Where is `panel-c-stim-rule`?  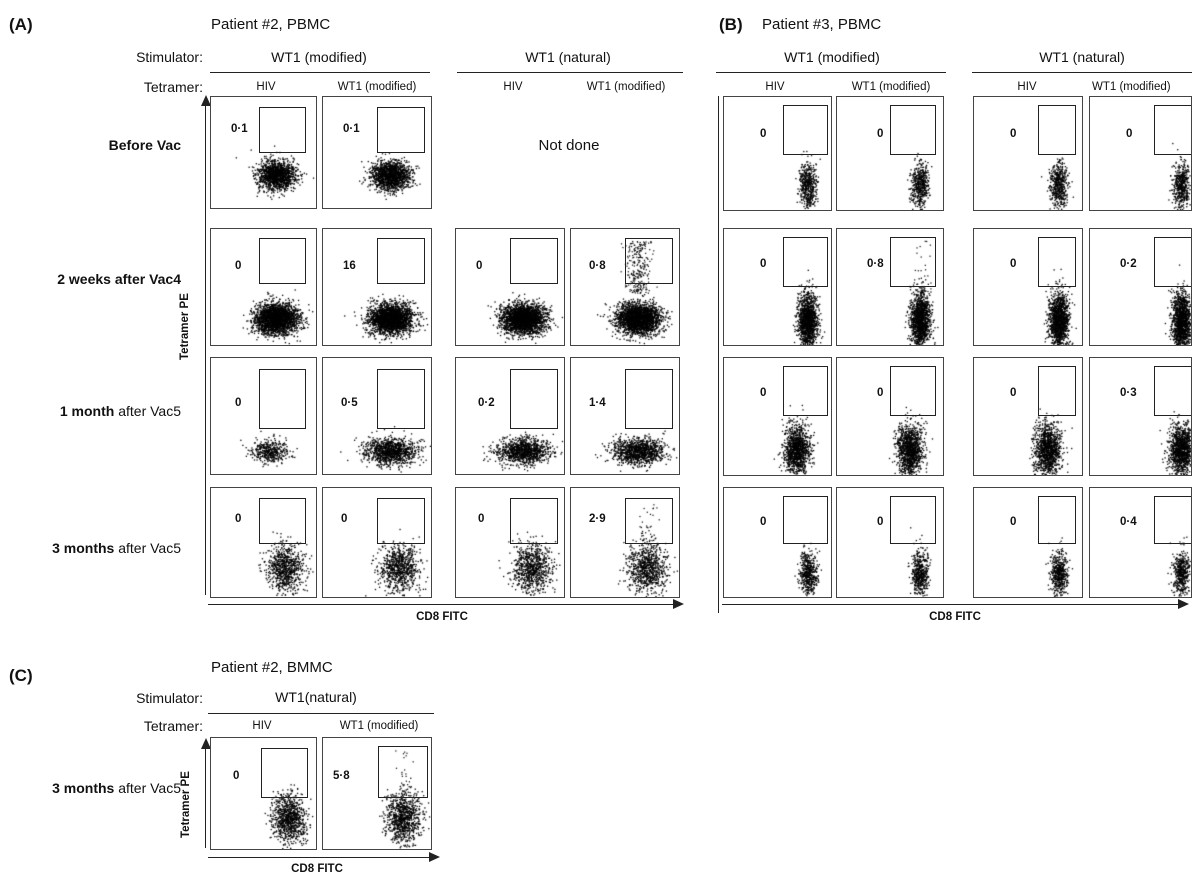
panel-c-stim-rule is located at coordinates (321, 714).